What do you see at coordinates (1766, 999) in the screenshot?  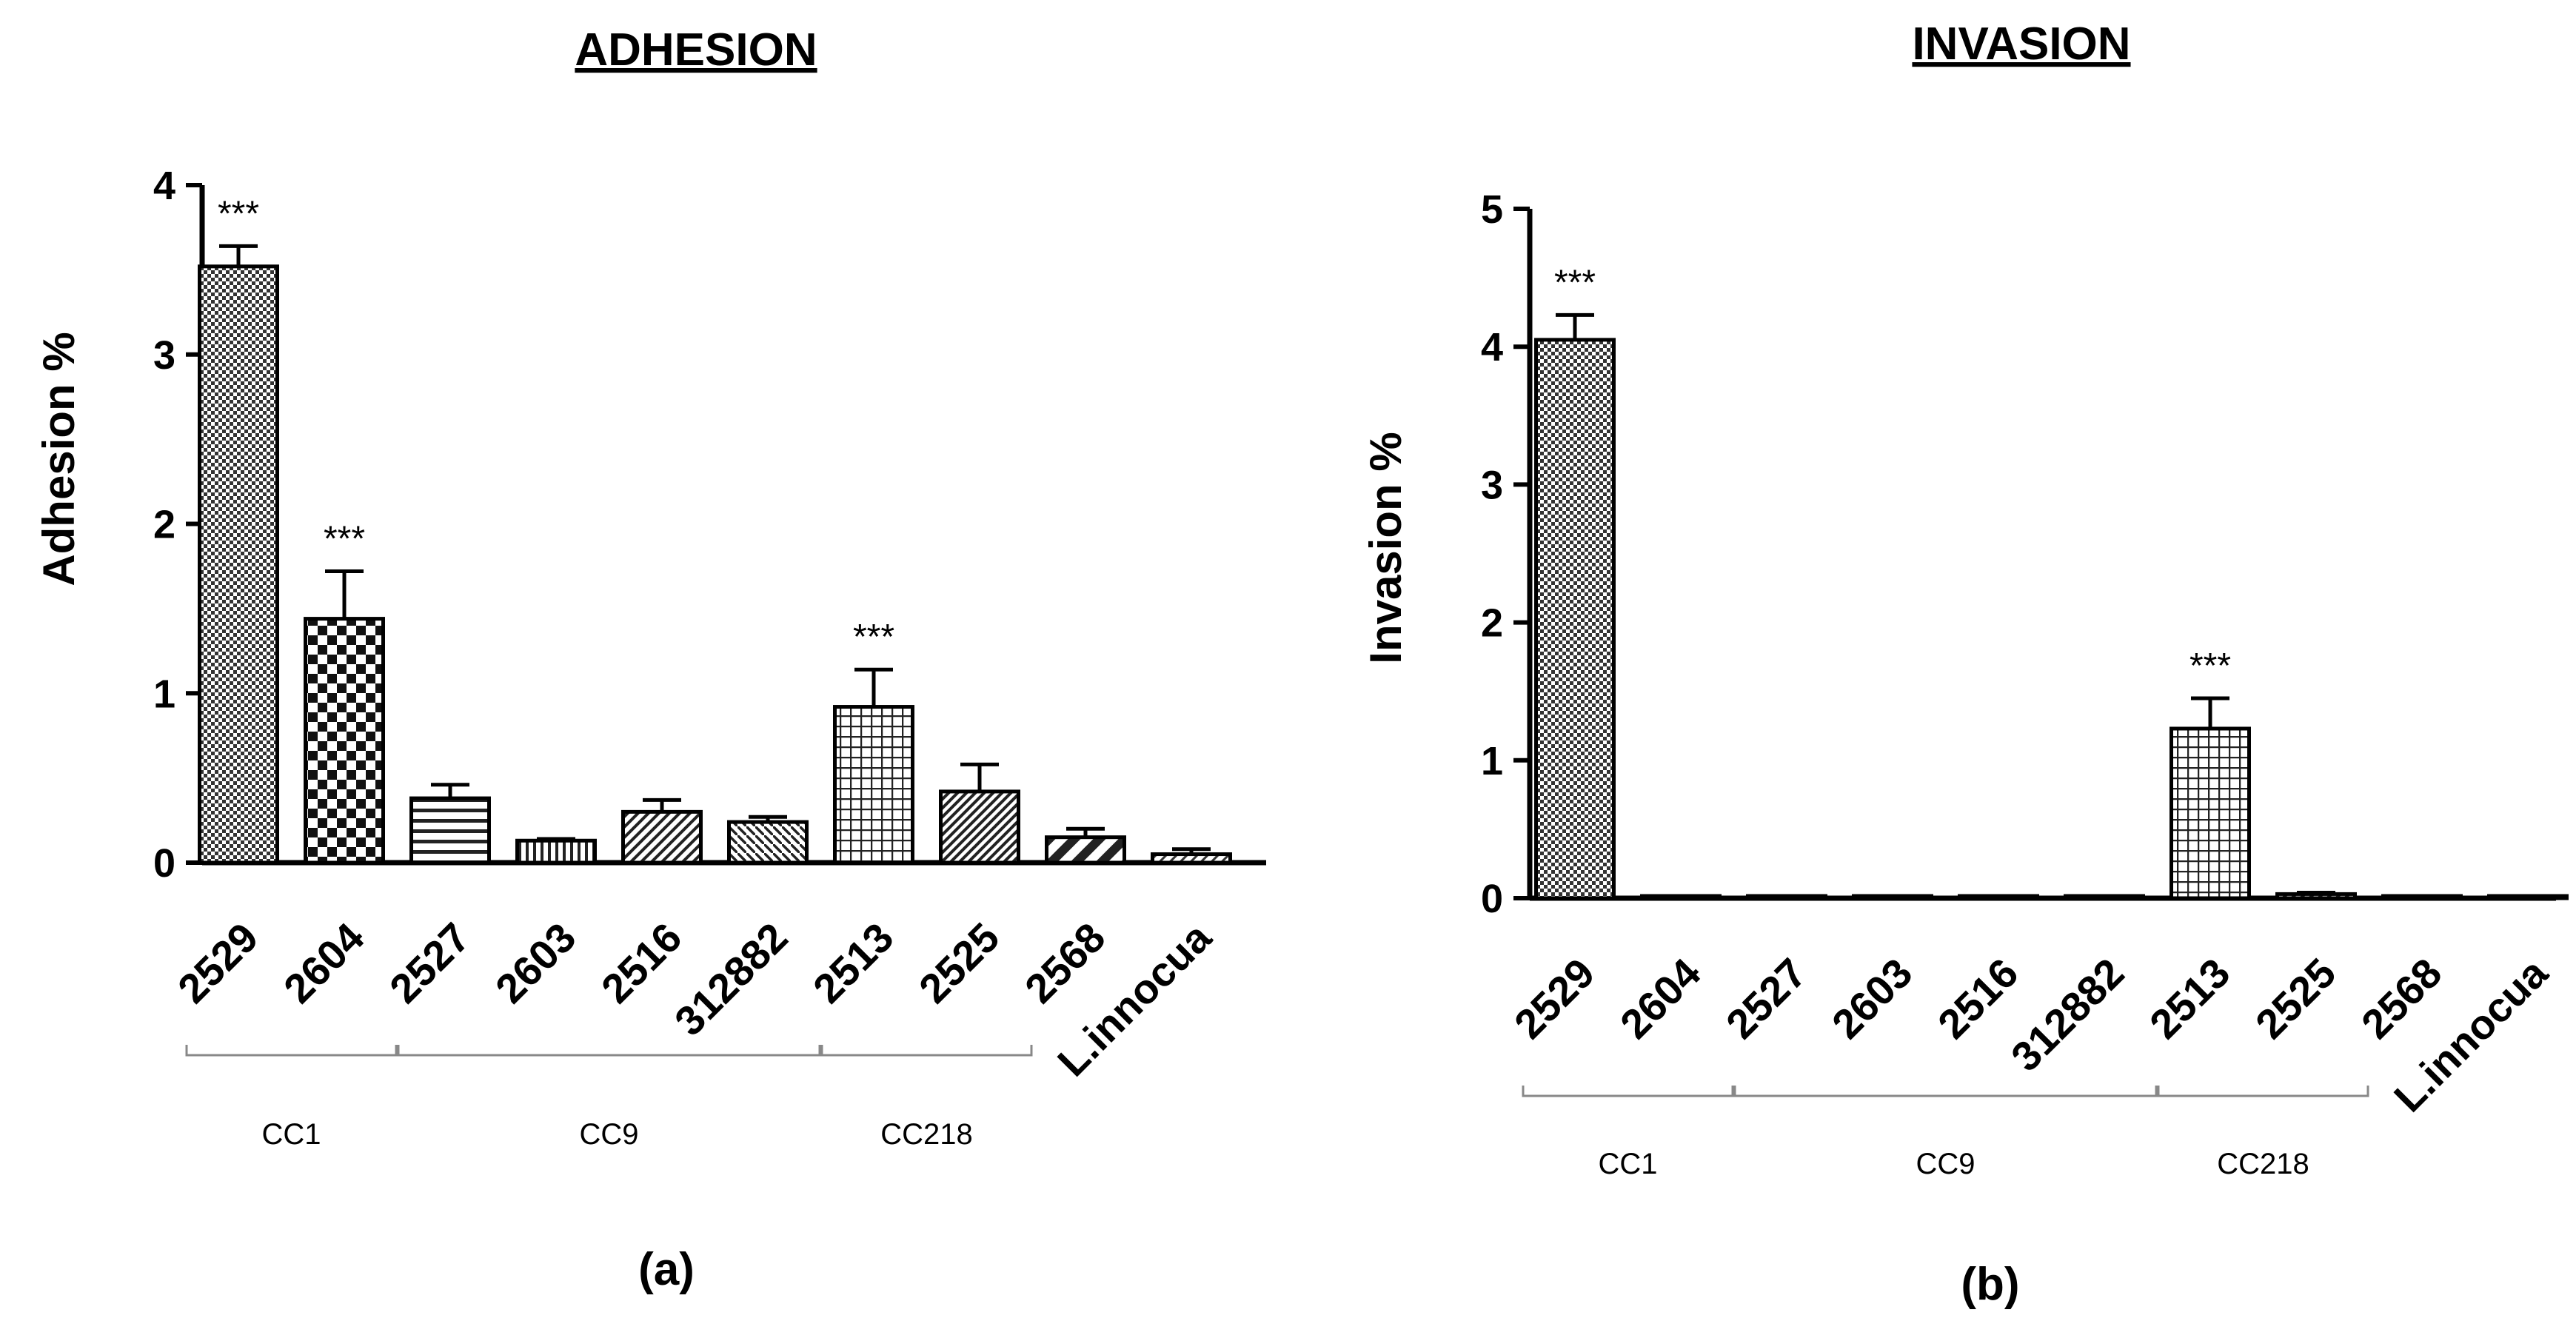 I see `invasion-category-label: 2527` at bounding box center [1766, 999].